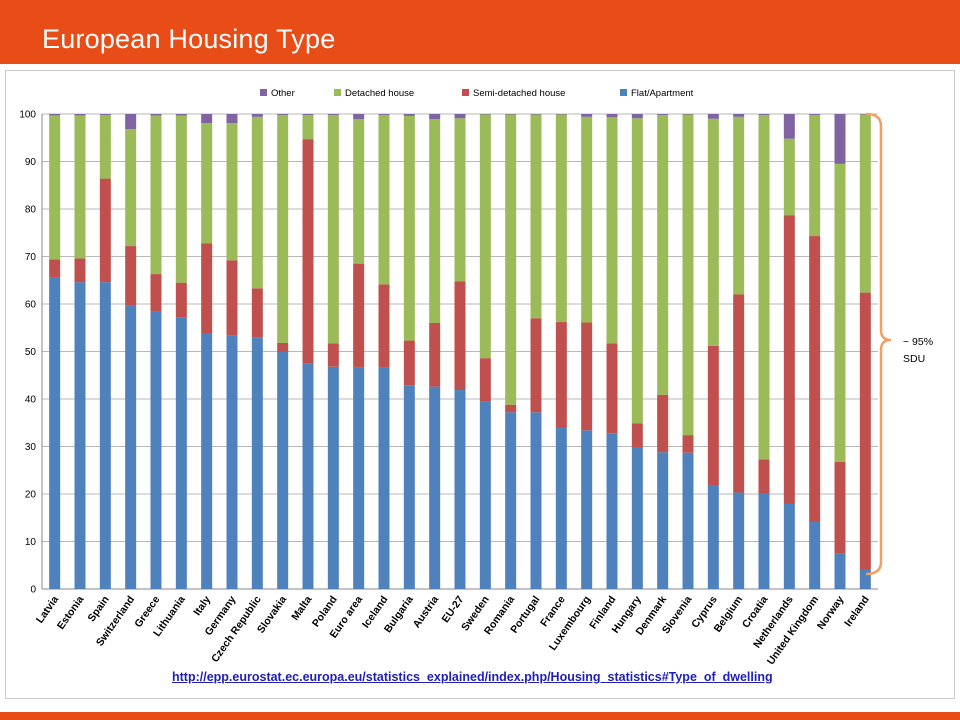 Image resolution: width=960 pixels, height=720 pixels. Describe the element at coordinates (914, 359) in the screenshot. I see `annotation-line-2: SDU` at that location.